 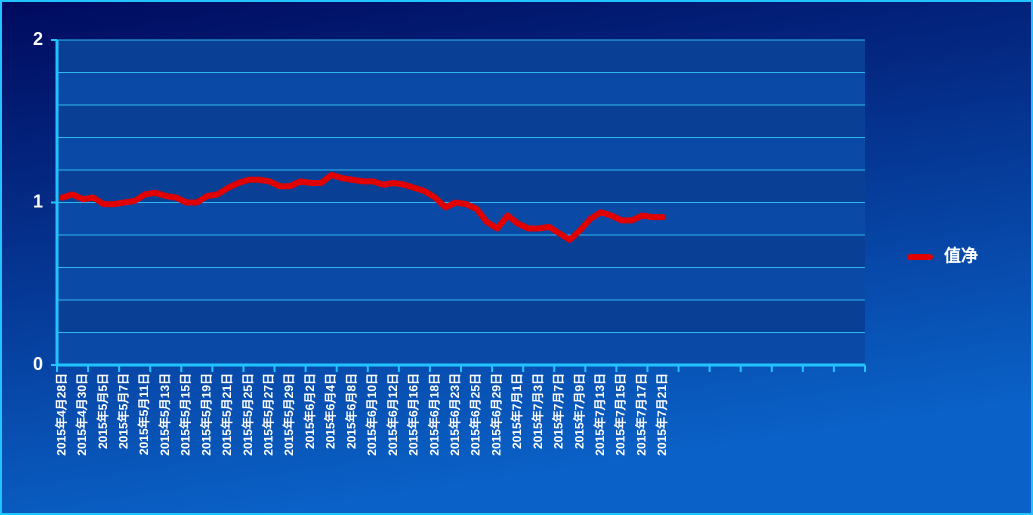 I want to click on x-tick-label: 2015年4月30日, so click(x=81, y=414).